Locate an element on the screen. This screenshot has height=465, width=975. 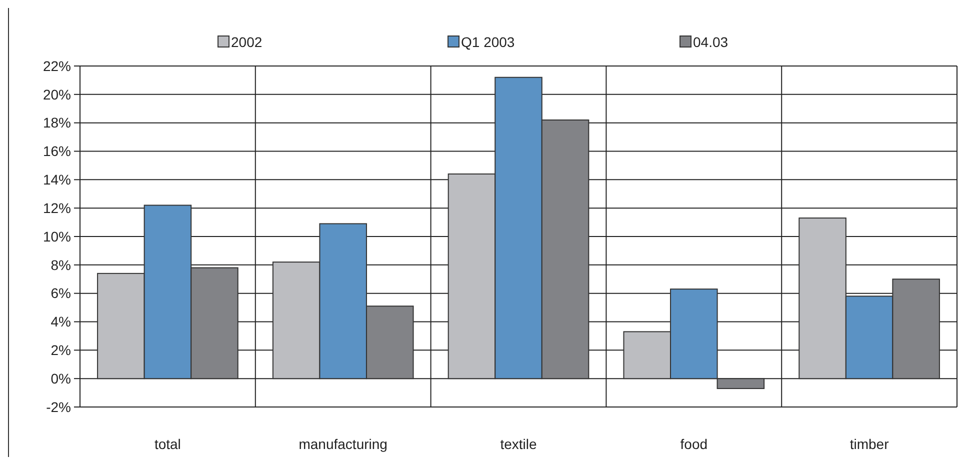
y-tick-label: 10% is located at coordinates (56, 236).